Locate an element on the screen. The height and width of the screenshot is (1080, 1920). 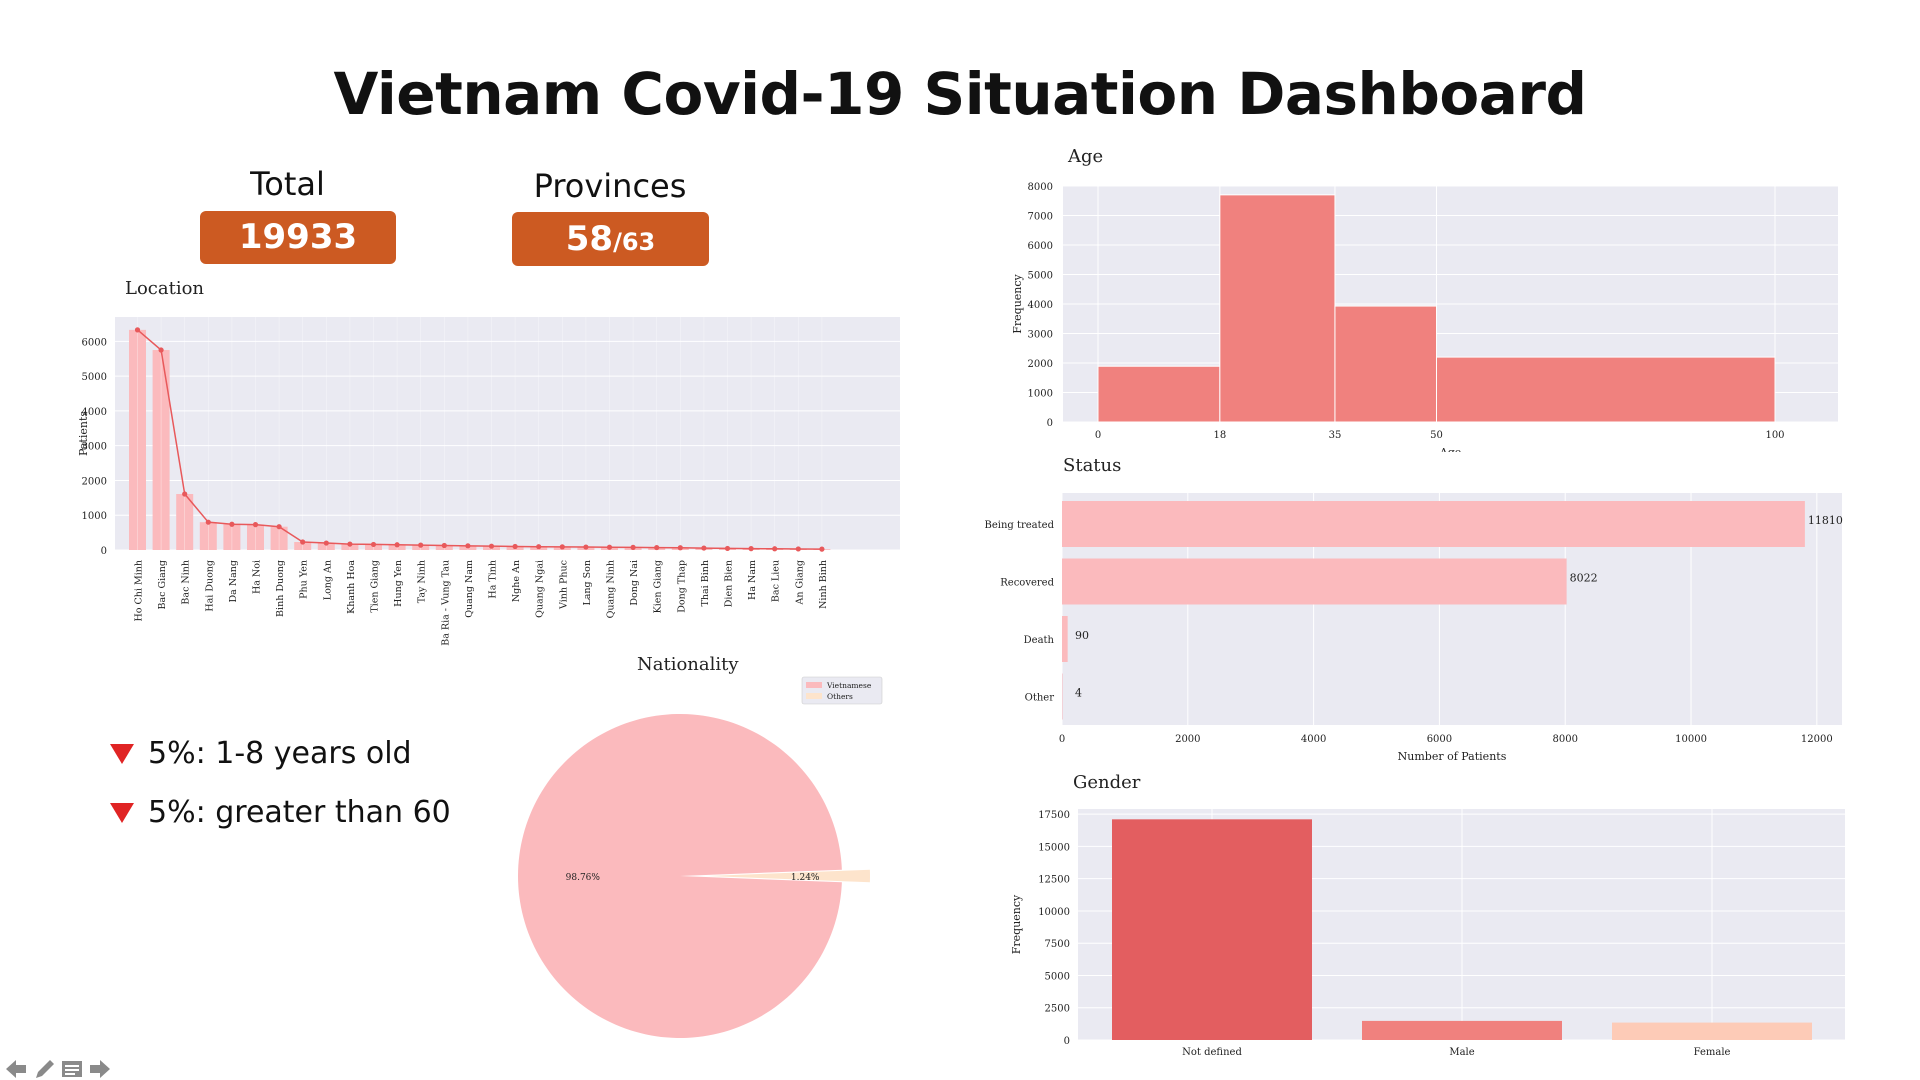
x-tick-label: 0 is located at coordinates (1098, 435).